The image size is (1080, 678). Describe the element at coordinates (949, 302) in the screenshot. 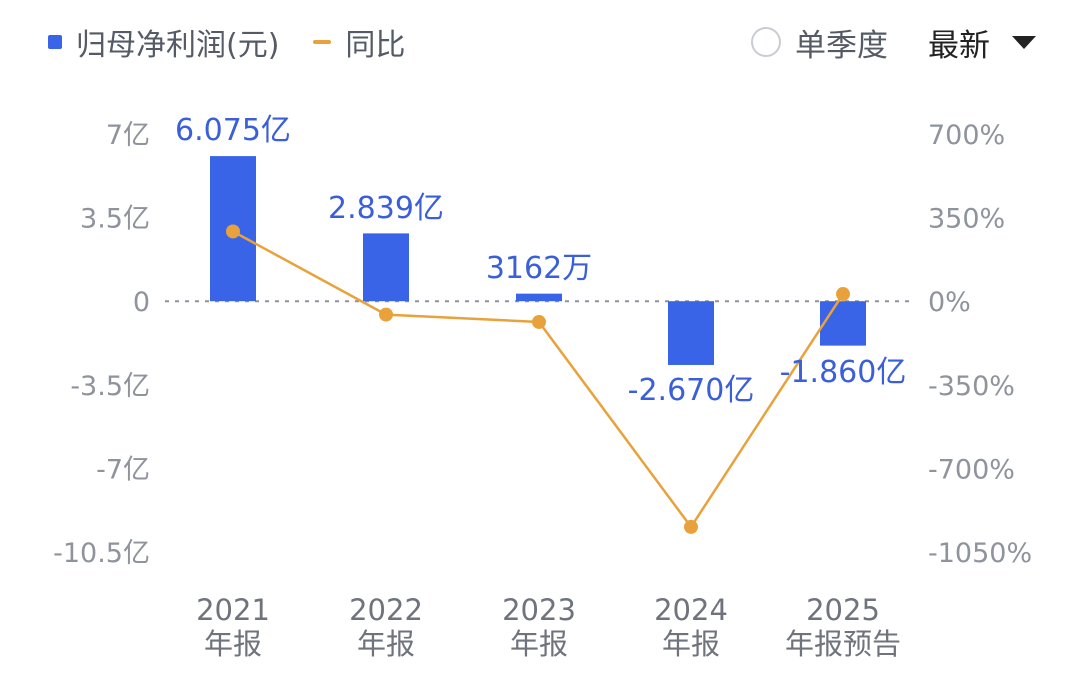

I see `right-axis-tick-label: 0%` at that location.